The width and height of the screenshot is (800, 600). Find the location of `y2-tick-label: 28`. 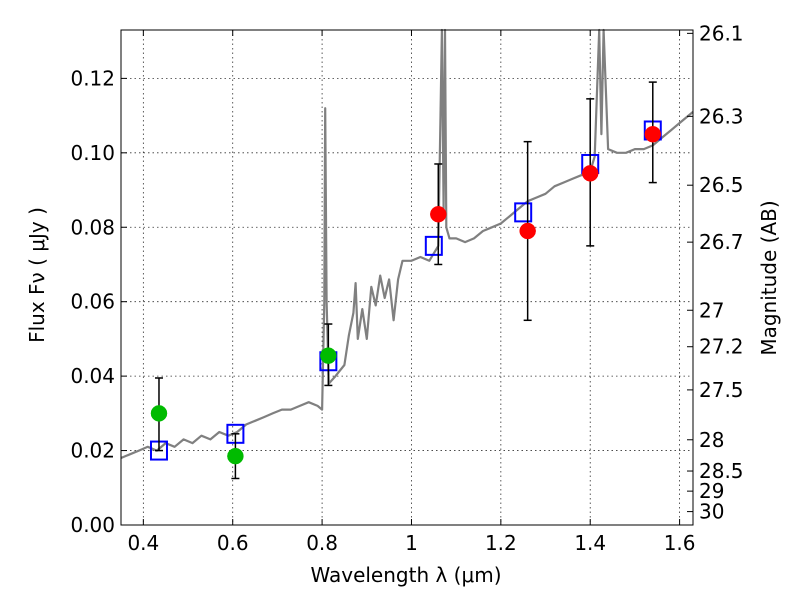

y2-tick-label: 28 is located at coordinates (711, 440).